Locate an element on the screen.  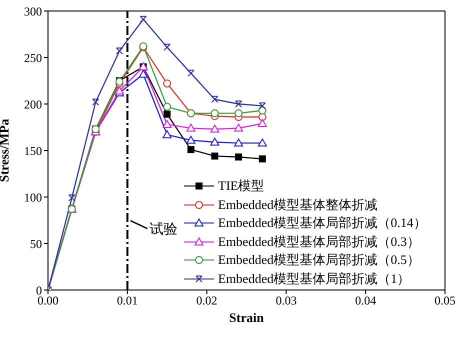
x-tick-label: 0.02 is located at coordinates (207, 301).